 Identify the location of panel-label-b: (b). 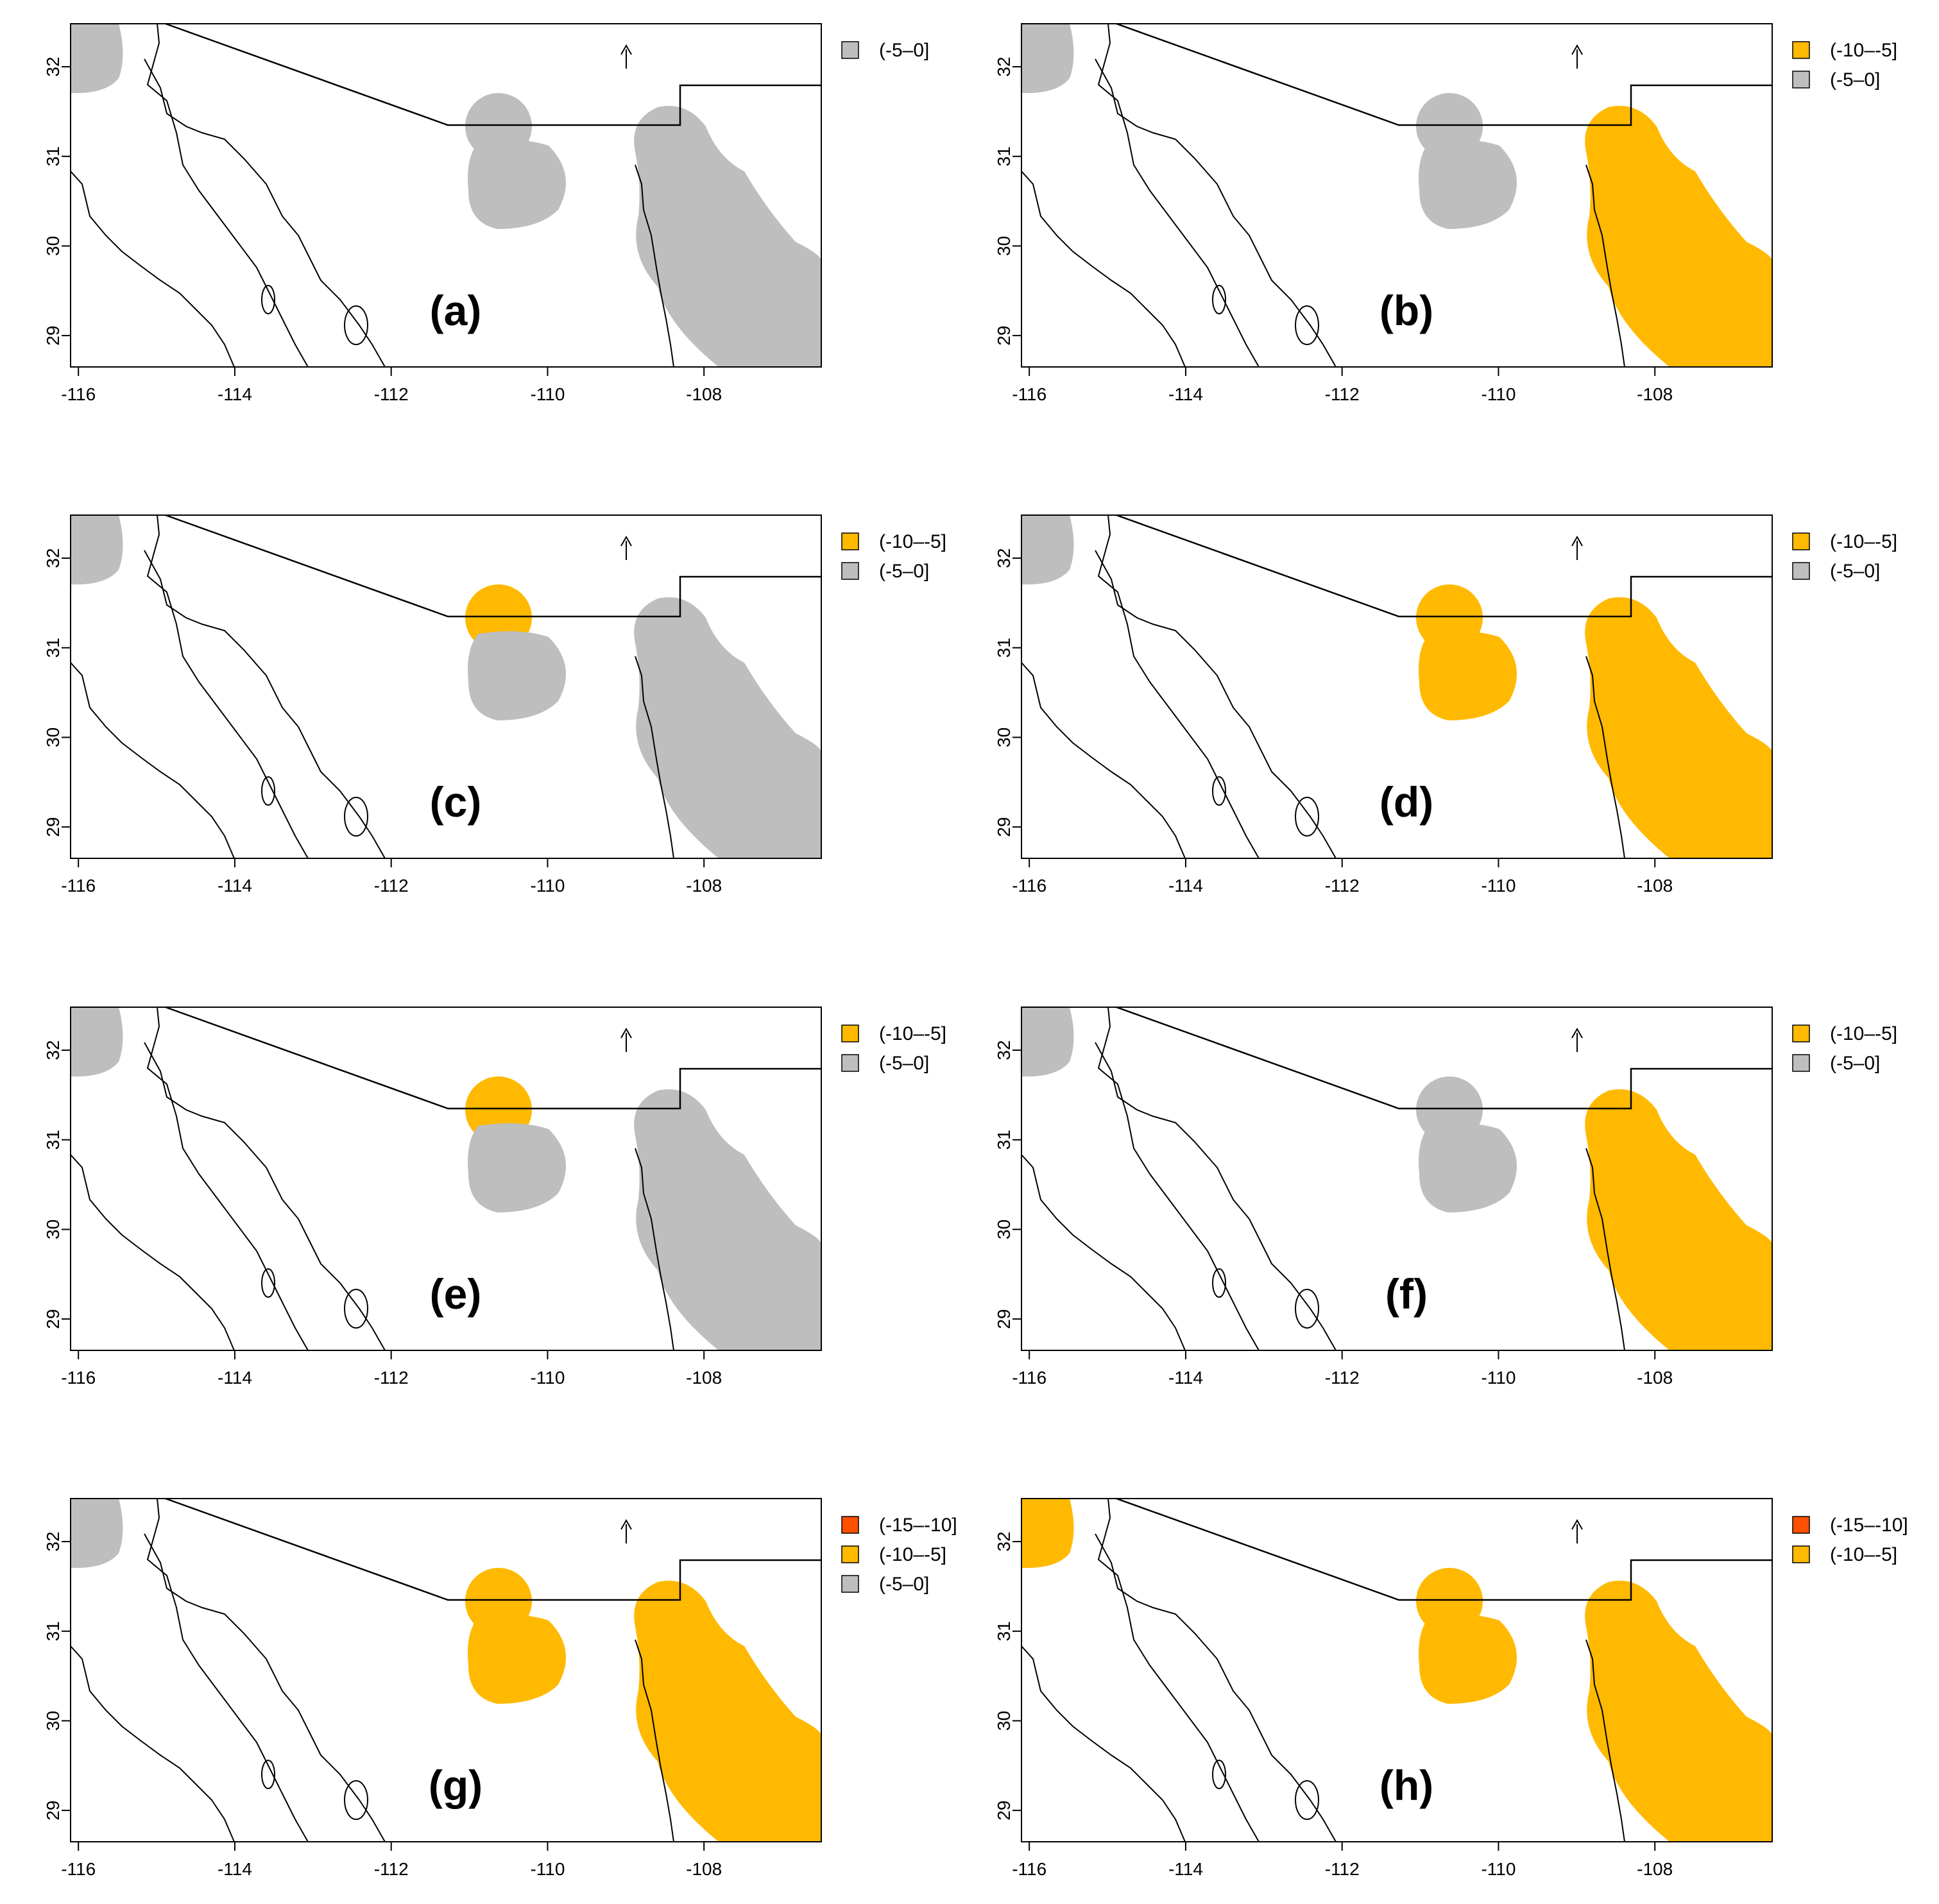
(1406, 310).